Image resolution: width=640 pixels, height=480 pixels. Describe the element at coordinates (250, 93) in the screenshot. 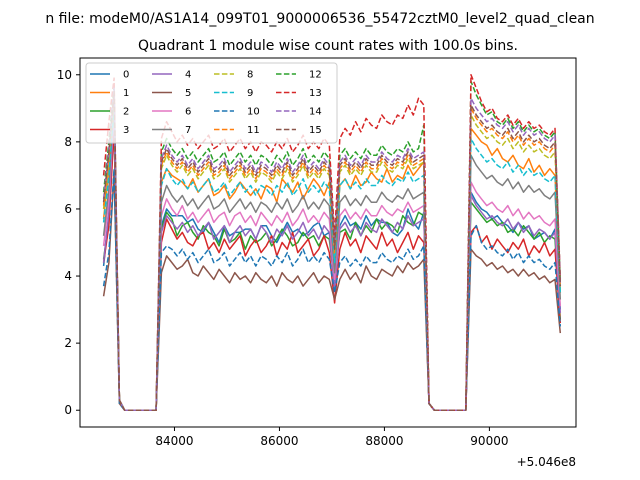

I see `legend-label-9: 9` at that location.